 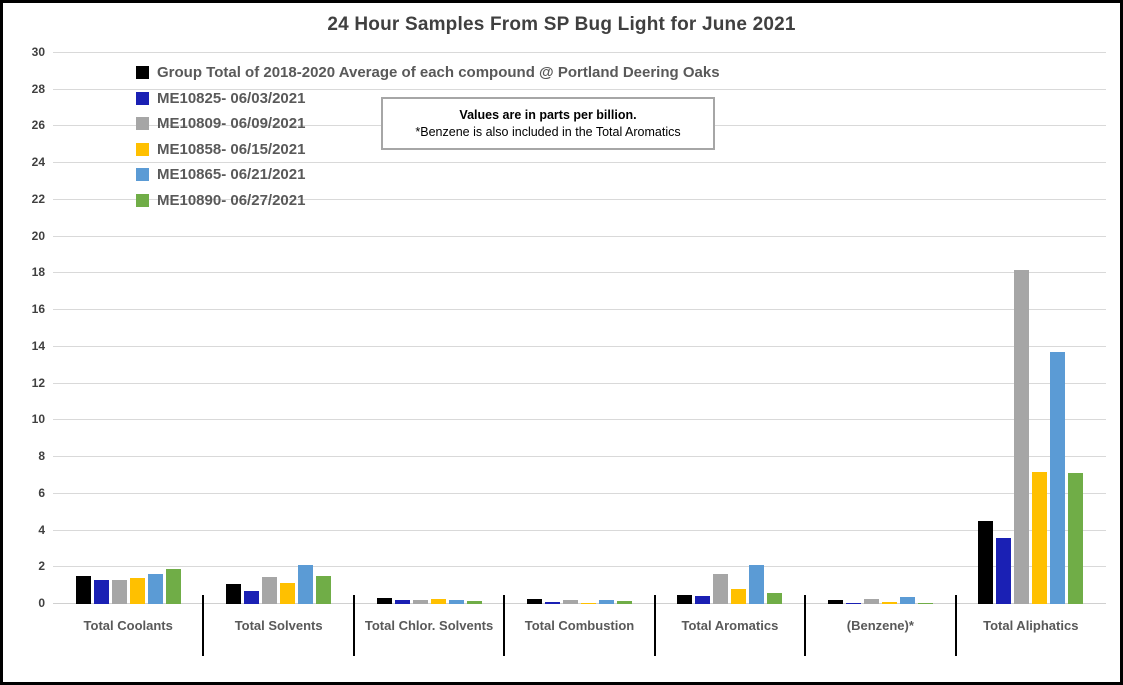 I want to click on y-tick-label: 4, so click(x=41, y=529).